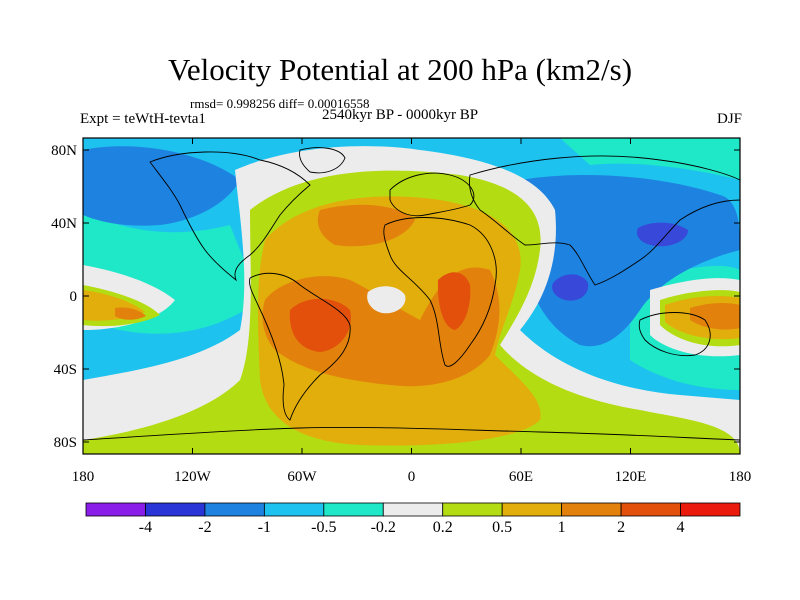 This screenshot has height=600, width=800. I want to click on colorbar-label: -0.2, so click(383, 527).